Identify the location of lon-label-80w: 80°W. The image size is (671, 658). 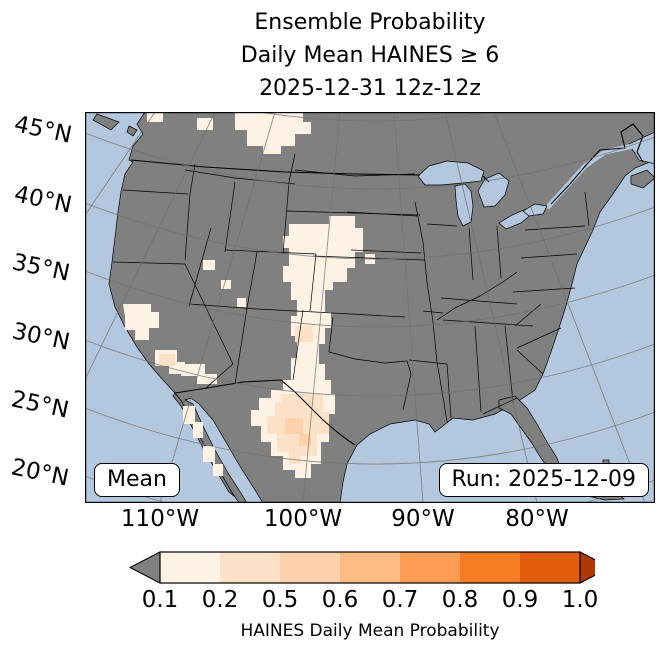
(537, 519).